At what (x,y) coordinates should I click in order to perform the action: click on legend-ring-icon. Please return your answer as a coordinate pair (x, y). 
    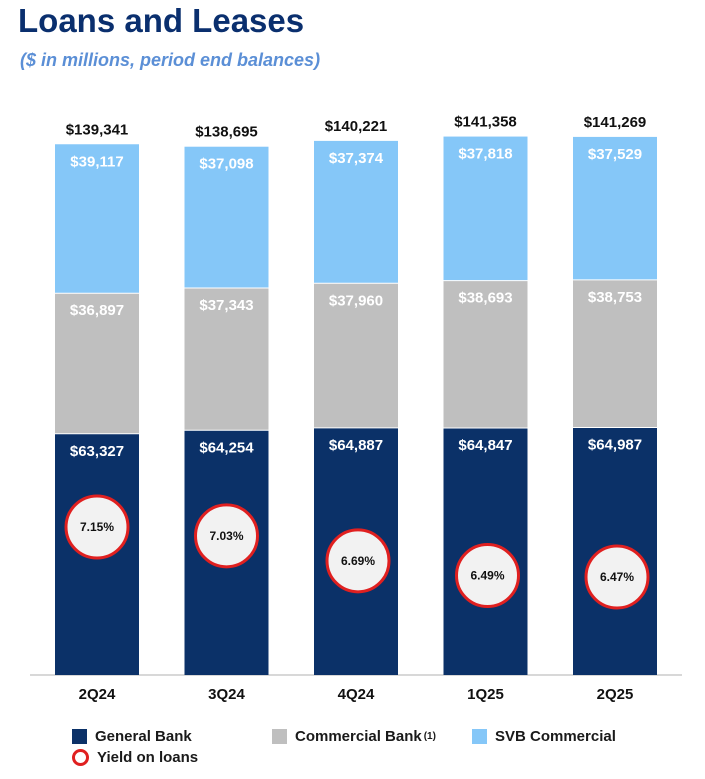
    Looking at the image, I should click on (80, 757).